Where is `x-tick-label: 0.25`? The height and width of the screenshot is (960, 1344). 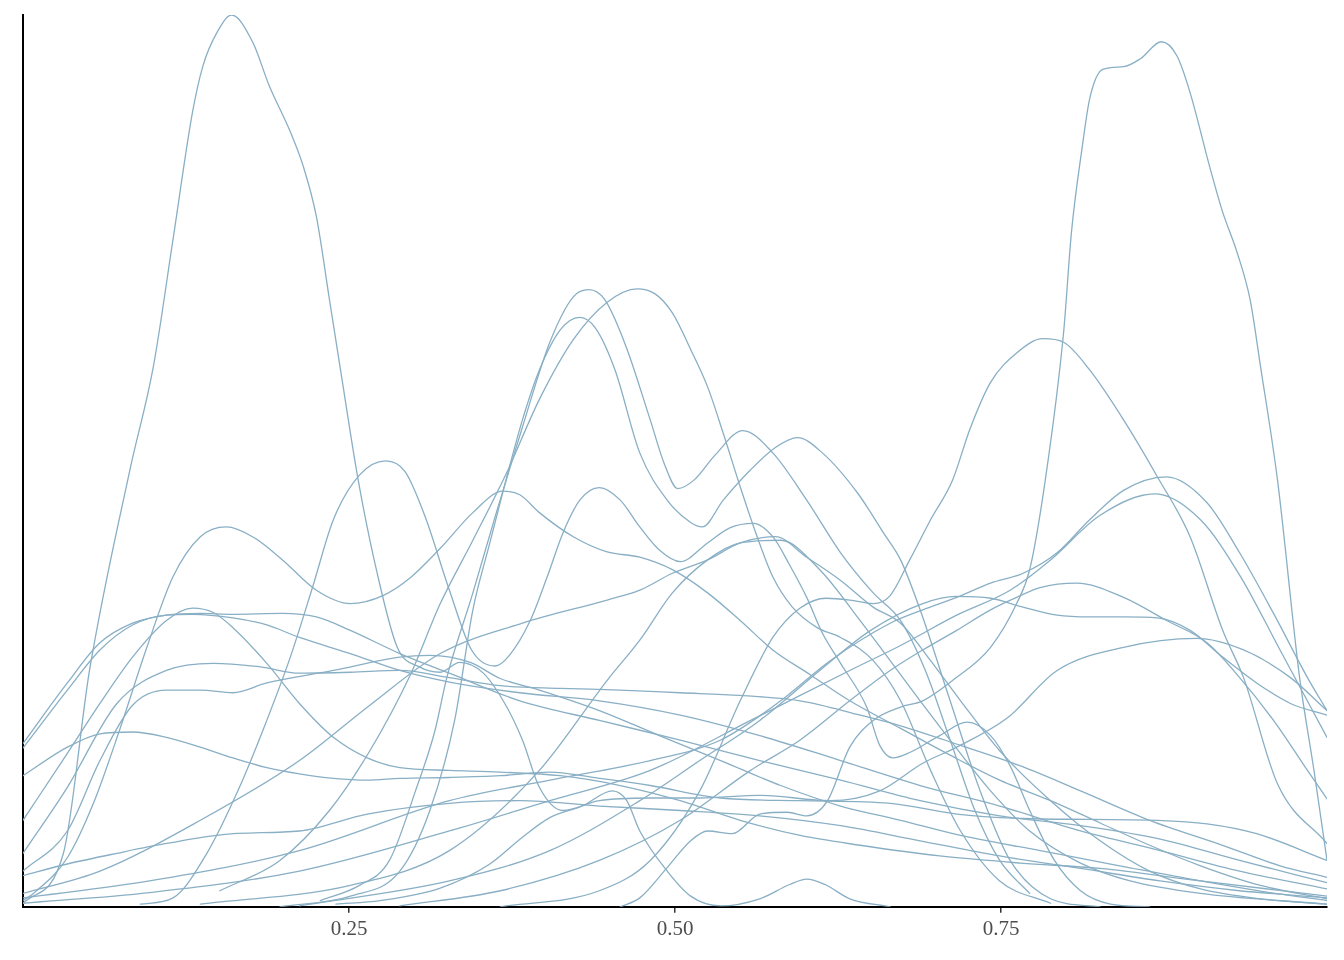
x-tick-label: 0.25 is located at coordinates (349, 927).